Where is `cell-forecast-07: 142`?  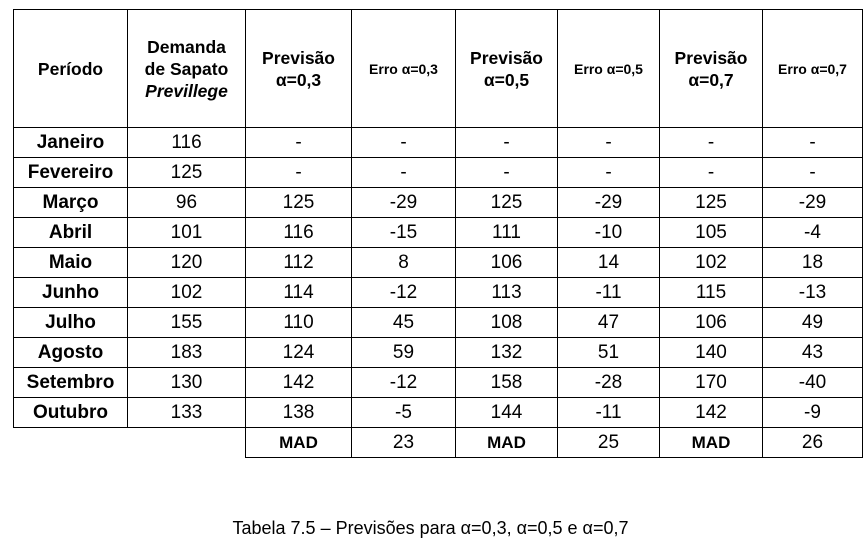
cell-forecast-07: 142 is located at coordinates (711, 412).